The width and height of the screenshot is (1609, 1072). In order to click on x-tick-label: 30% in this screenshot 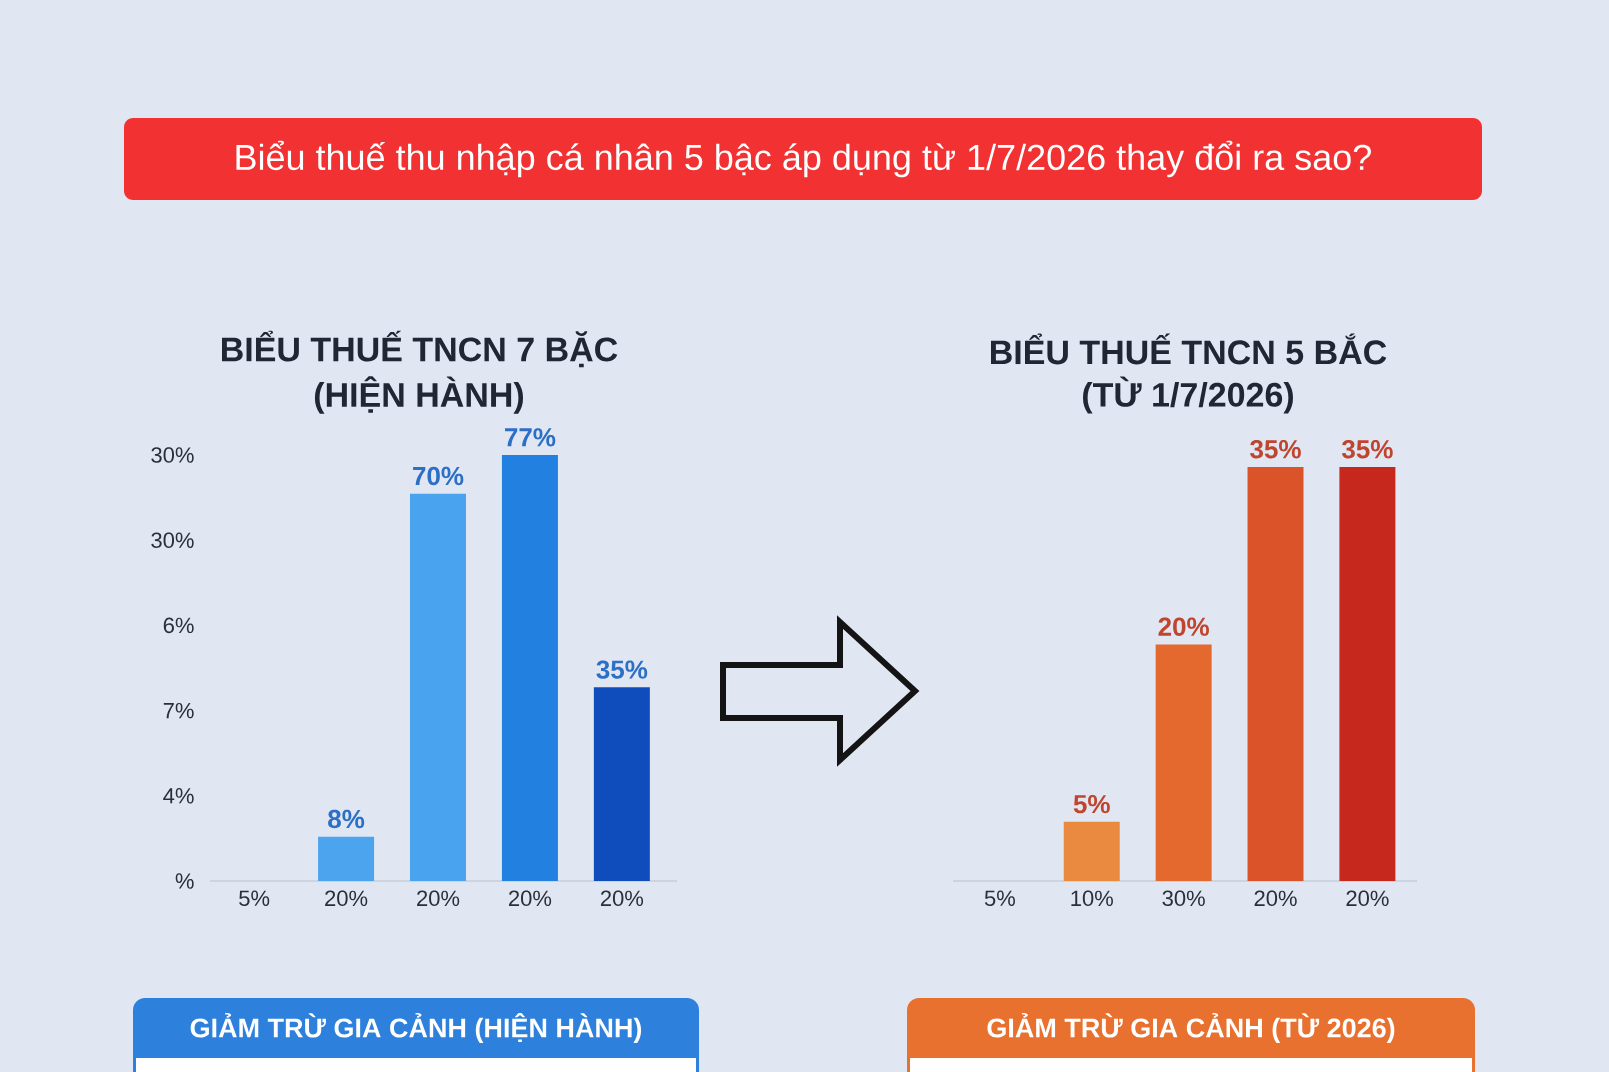, I will do `click(1183, 898)`.